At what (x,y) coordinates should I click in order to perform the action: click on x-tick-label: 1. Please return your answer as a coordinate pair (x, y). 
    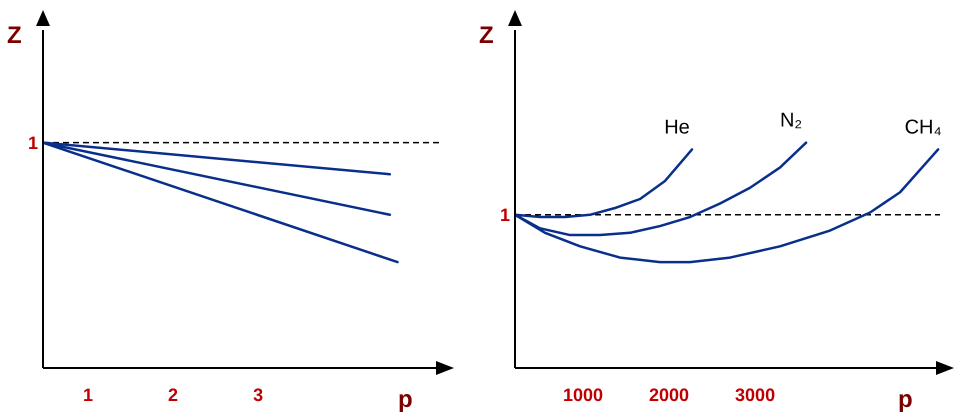
    Looking at the image, I should click on (88, 394).